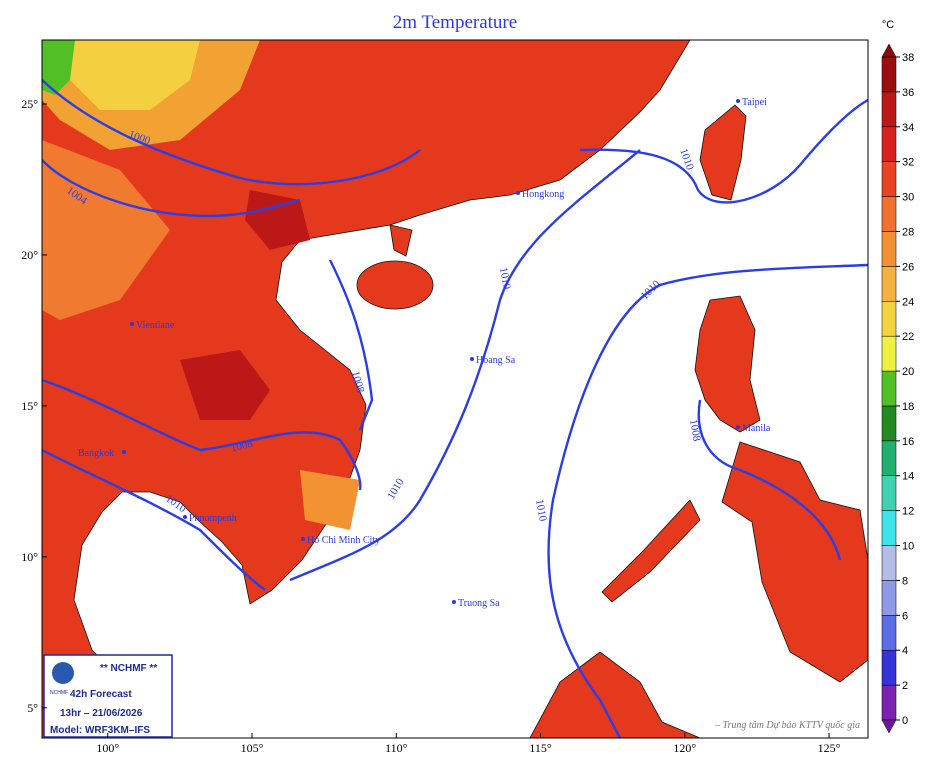  I want to click on colorbar-label: 6, so click(905, 616).